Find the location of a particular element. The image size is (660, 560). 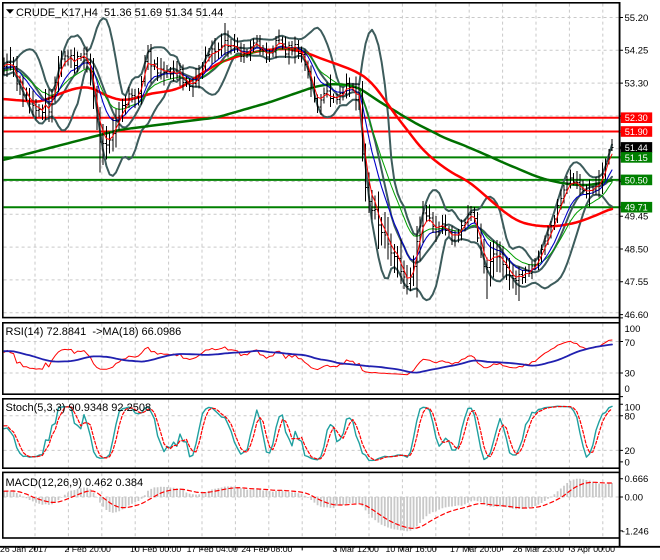

svg-text: 53.30 is located at coordinates (637, 84).